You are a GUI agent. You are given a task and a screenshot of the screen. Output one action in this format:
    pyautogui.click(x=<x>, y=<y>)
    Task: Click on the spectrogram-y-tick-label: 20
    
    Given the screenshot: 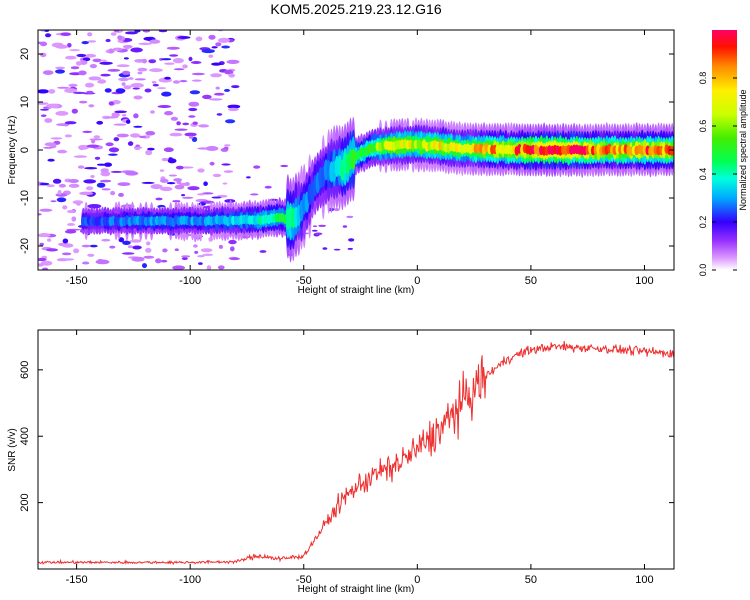 What is the action you would take?
    pyautogui.click(x=25, y=54)
    